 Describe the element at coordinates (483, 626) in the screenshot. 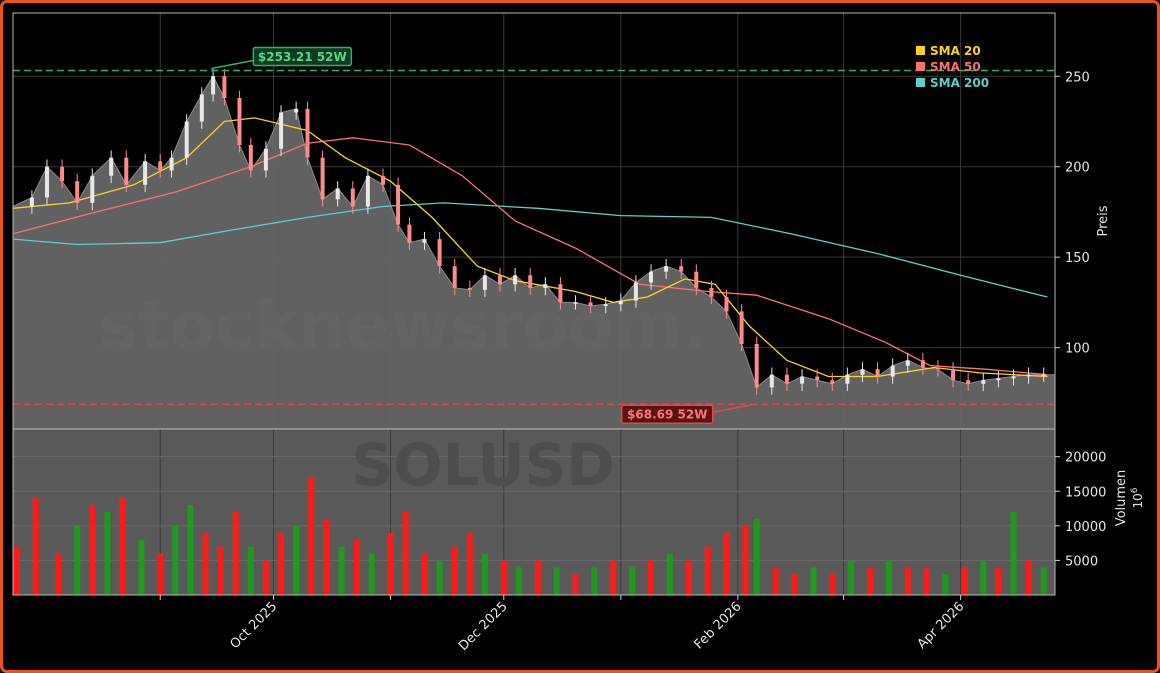

I see `date-tick-label: Dec 2025` at that location.